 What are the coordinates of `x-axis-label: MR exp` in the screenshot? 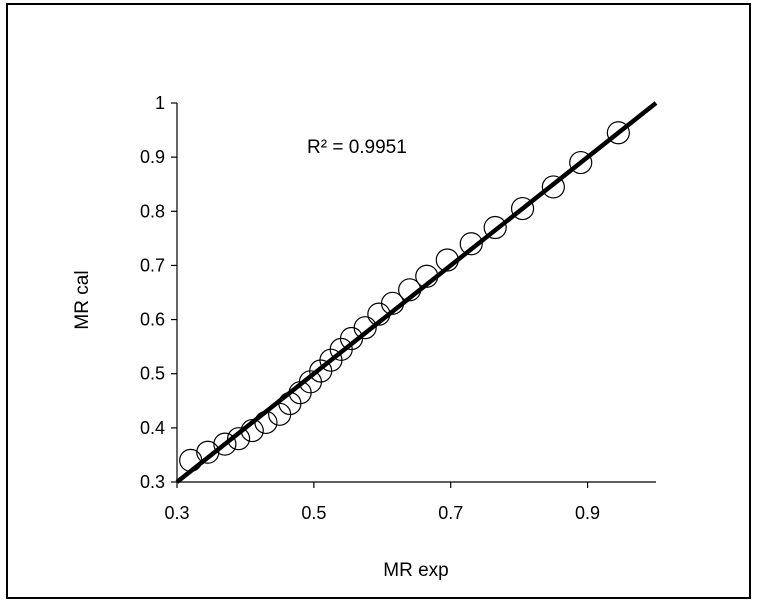 It's located at (415, 570).